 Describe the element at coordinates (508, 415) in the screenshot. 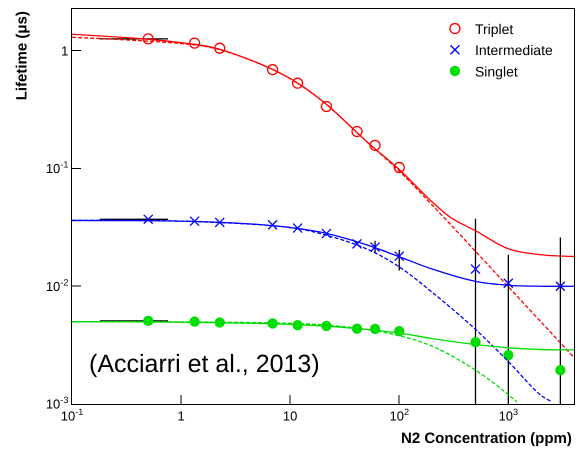

I see `x-tick-label: 10$^{3}$` at that location.